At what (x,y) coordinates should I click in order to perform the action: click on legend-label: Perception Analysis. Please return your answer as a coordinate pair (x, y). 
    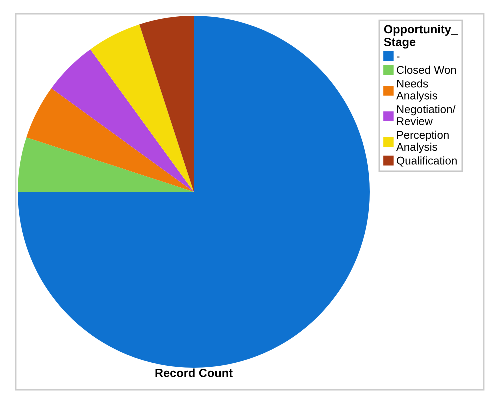
    Looking at the image, I should click on (422, 142).